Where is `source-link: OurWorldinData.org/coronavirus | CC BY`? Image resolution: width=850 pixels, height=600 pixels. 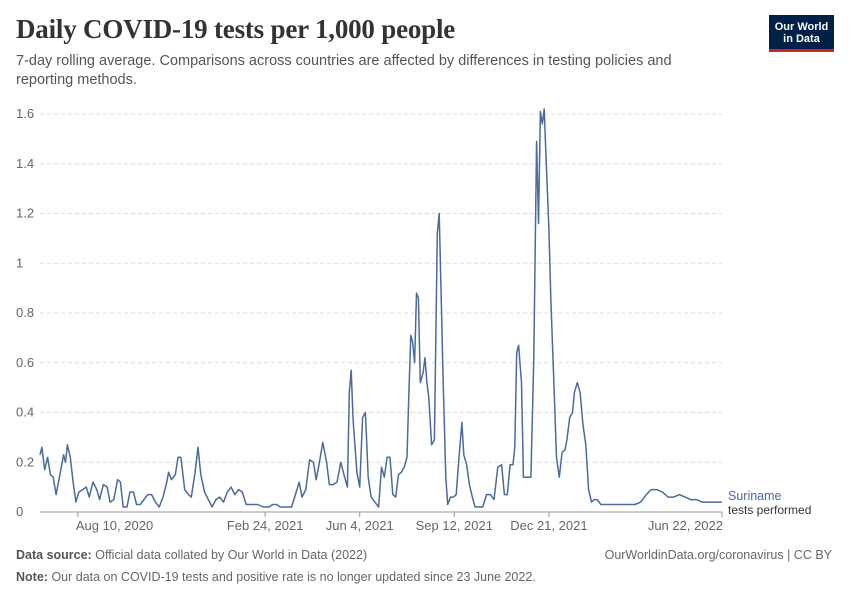 source-link: OurWorldinData.org/coronavirus | CC BY is located at coordinates (718, 555).